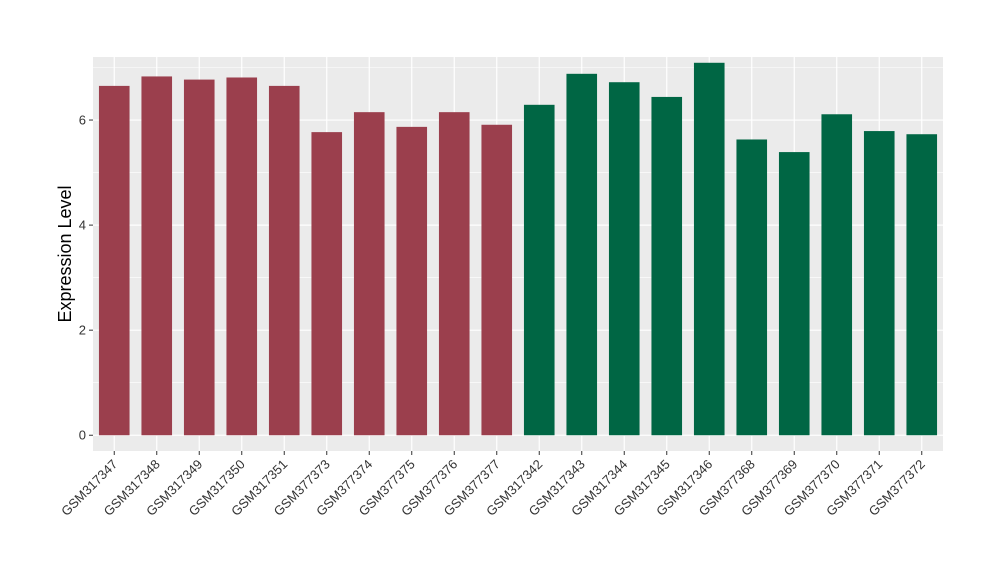 The width and height of the screenshot is (1000, 580). What do you see at coordinates (65, 253) in the screenshot?
I see `y-axis-title: Expression Level` at bounding box center [65, 253].